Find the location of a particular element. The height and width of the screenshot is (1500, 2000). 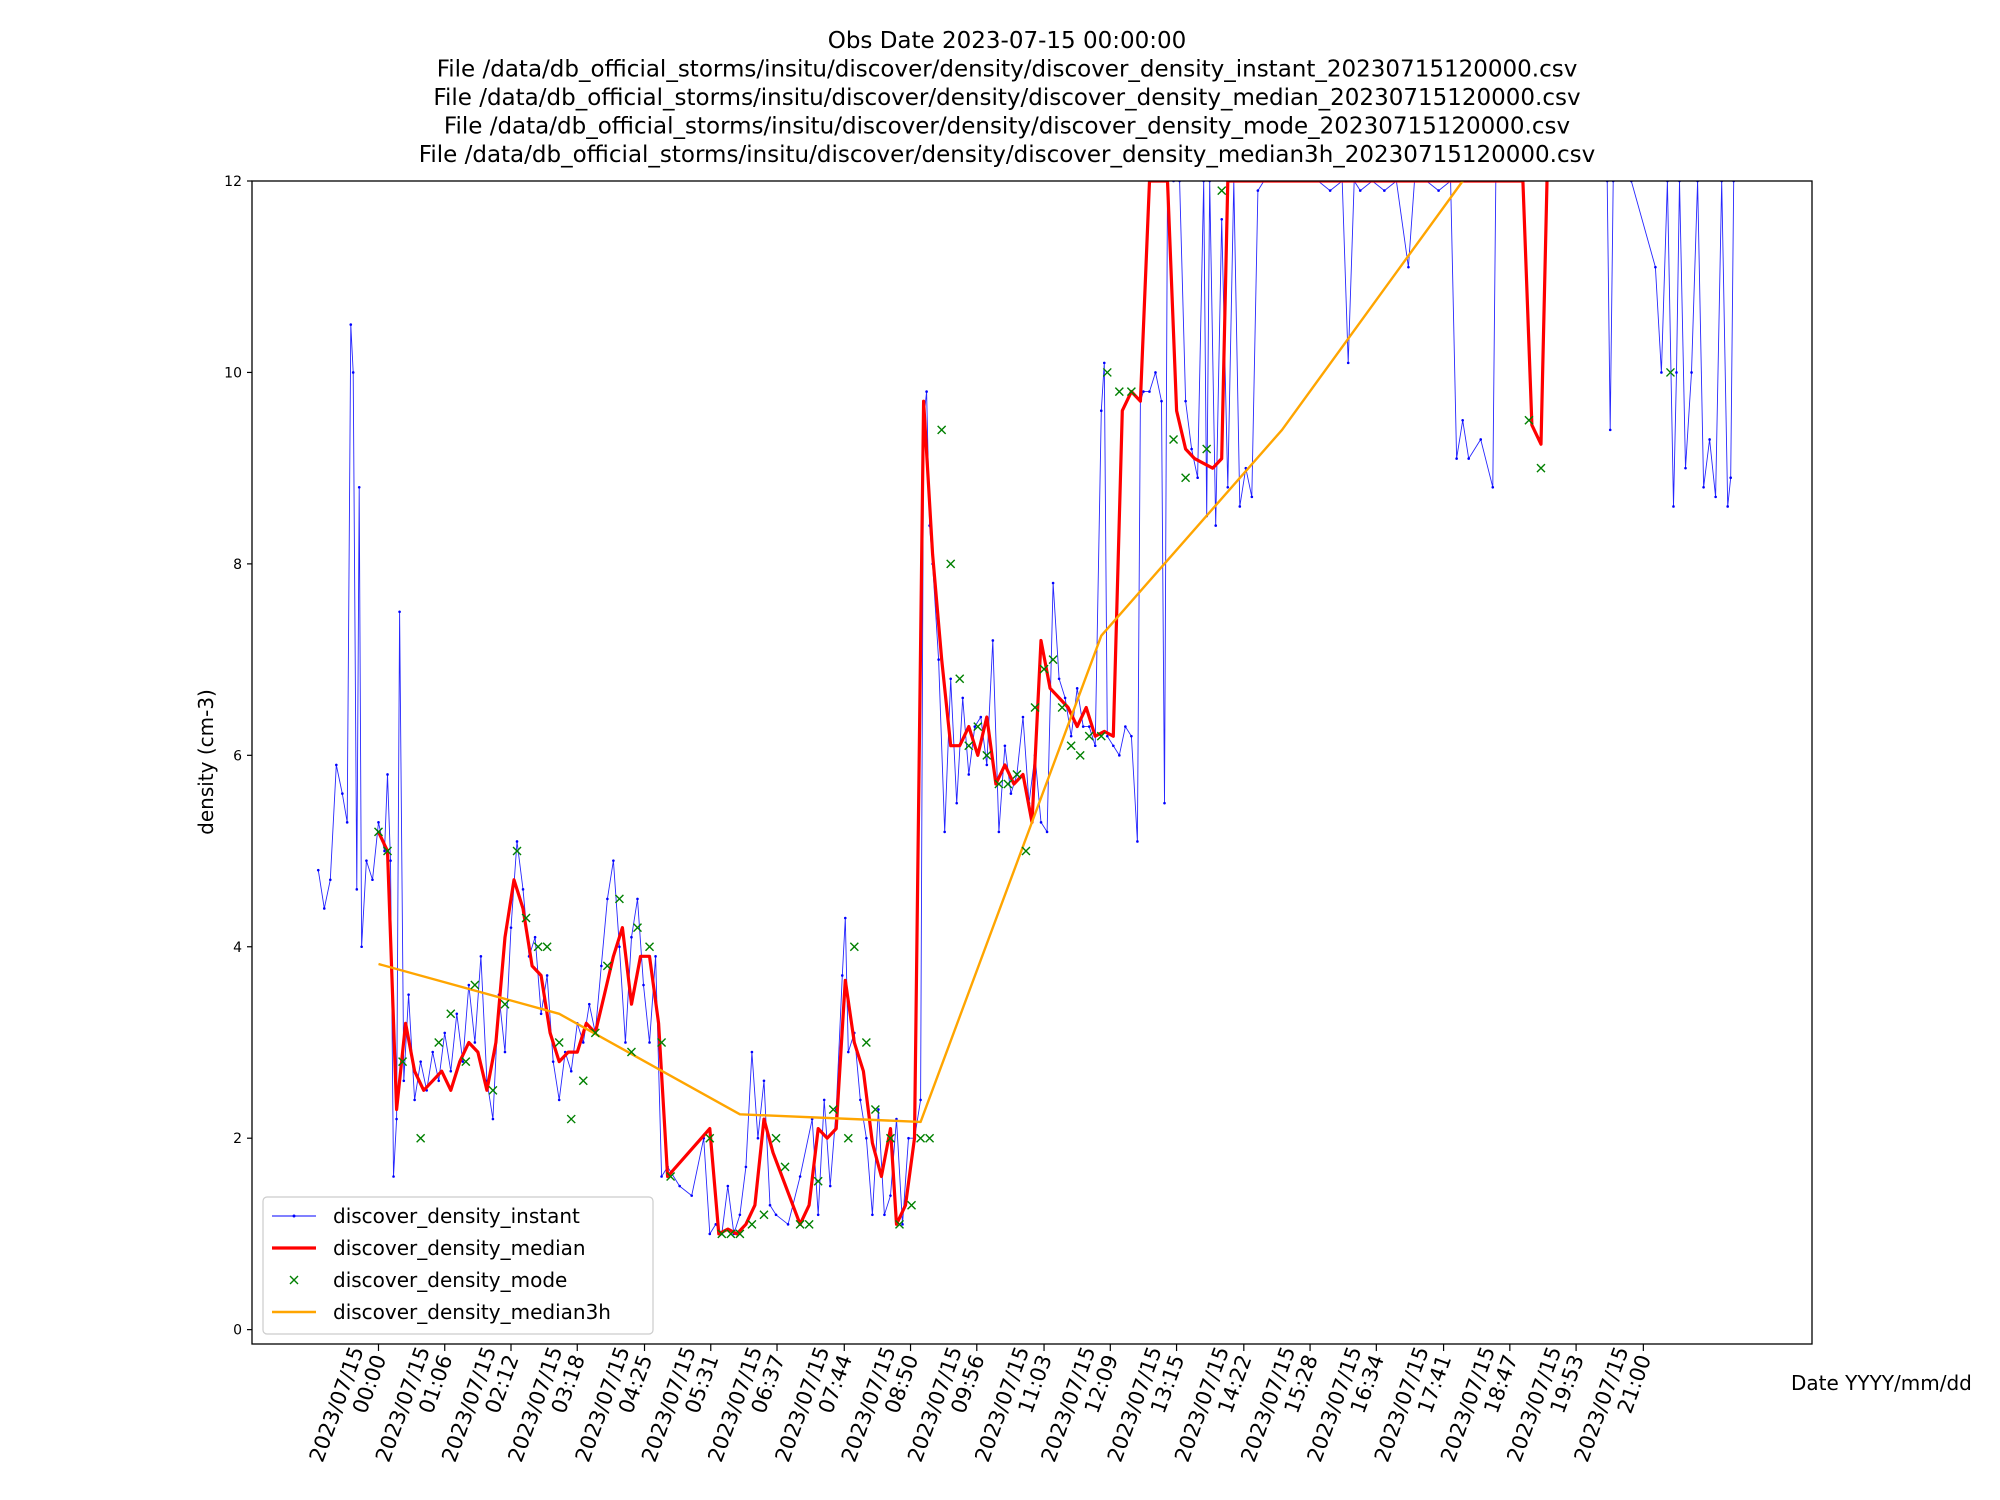

y-tick-label: 8 is located at coordinates (237, 565).